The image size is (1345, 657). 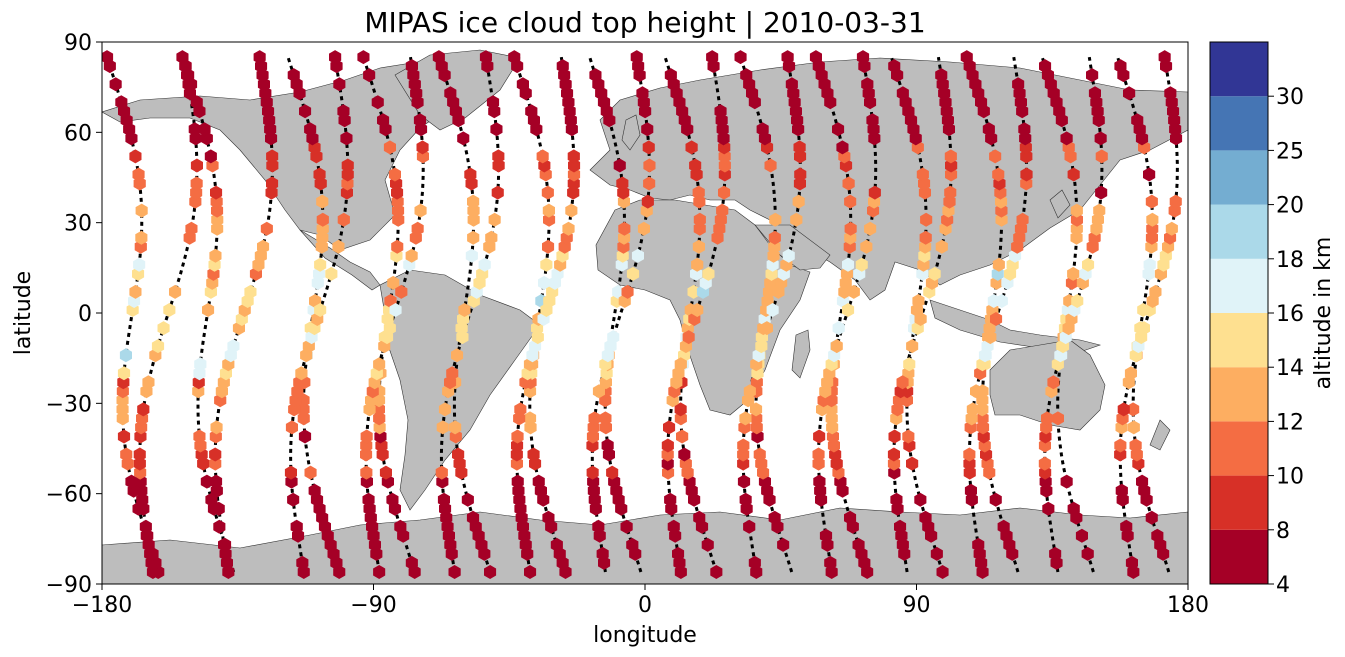 I want to click on y-tick-label: 60, so click(x=78, y=133).